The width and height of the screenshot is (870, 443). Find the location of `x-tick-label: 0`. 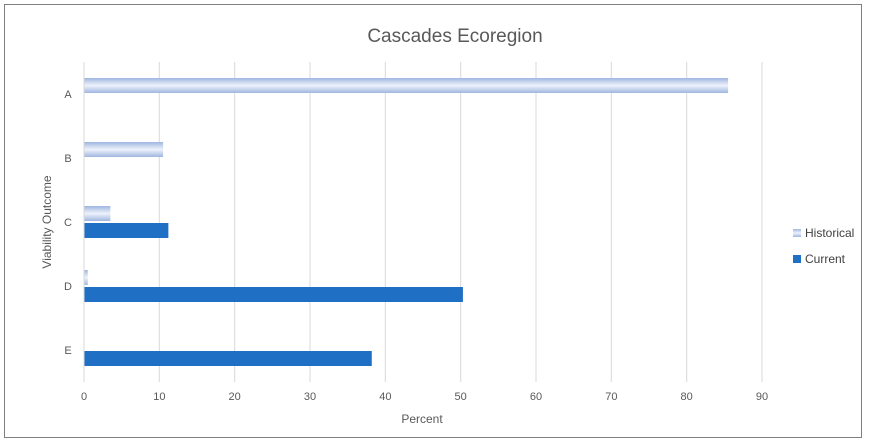

x-tick-label: 0 is located at coordinates (84, 397).